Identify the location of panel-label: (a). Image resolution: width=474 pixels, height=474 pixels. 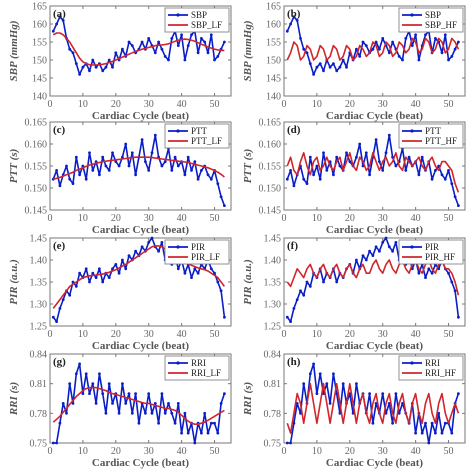
(59, 14).